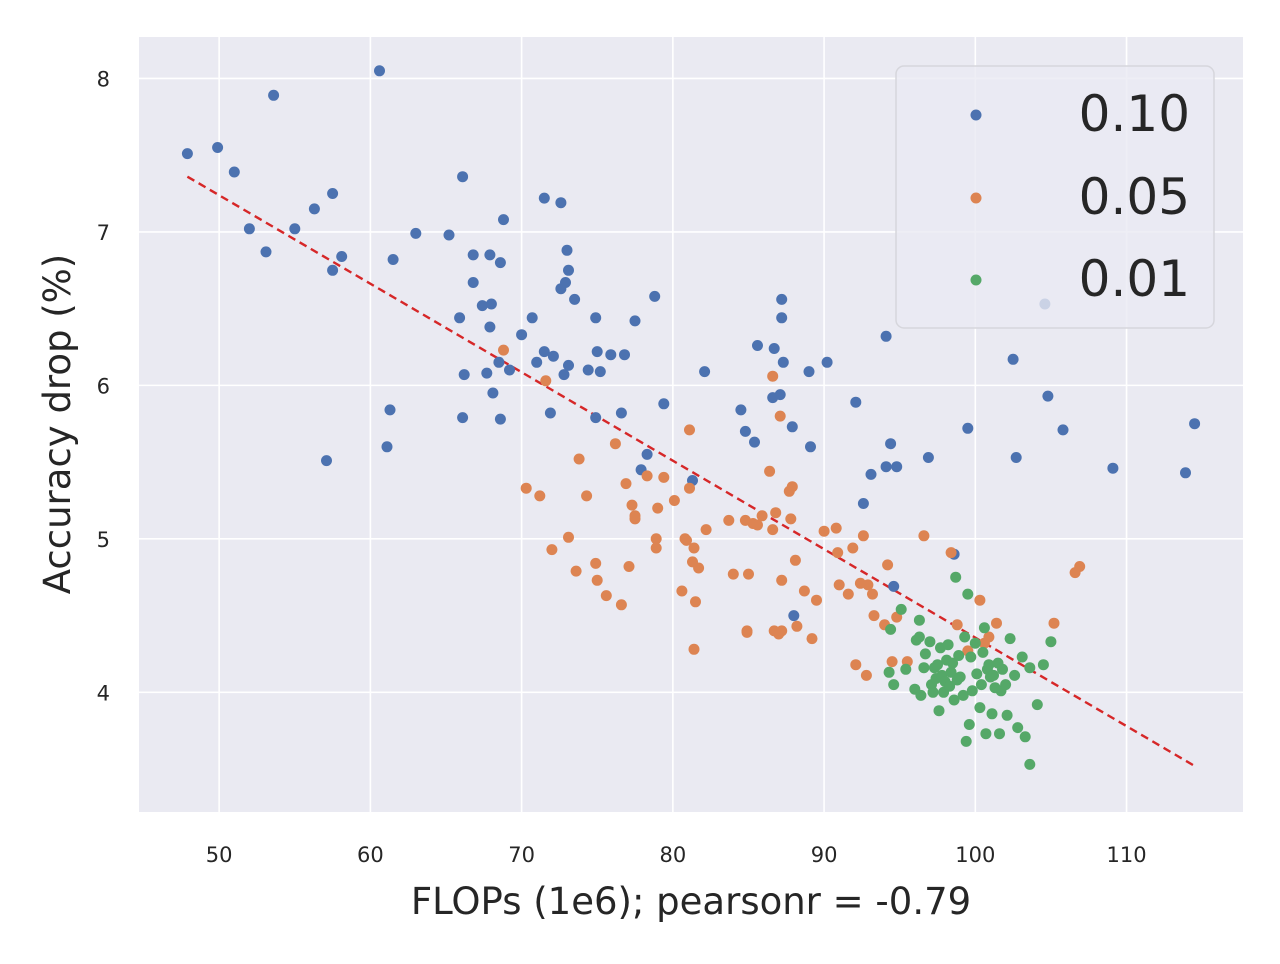 The width and height of the screenshot is (1280, 964). I want to click on x-tick-label: 90, so click(824, 855).